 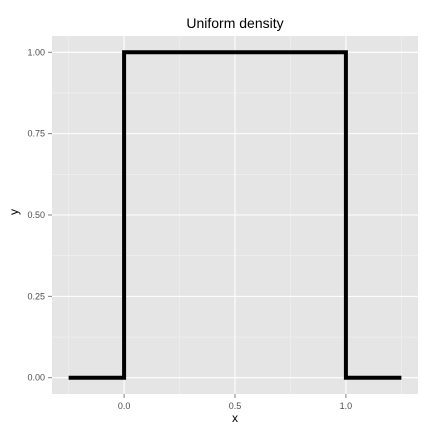 What do you see at coordinates (36, 52) in the screenshot?
I see `y-tick-label: 1.00` at bounding box center [36, 52].